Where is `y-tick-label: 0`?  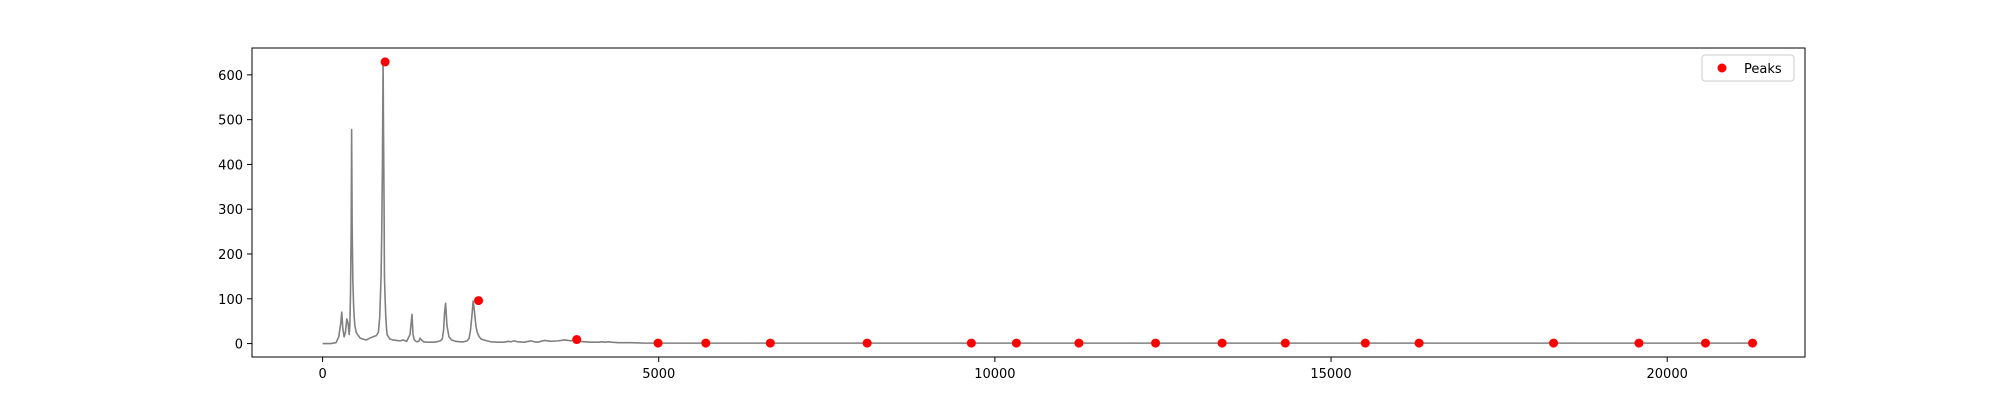 y-tick-label: 0 is located at coordinates (239, 345).